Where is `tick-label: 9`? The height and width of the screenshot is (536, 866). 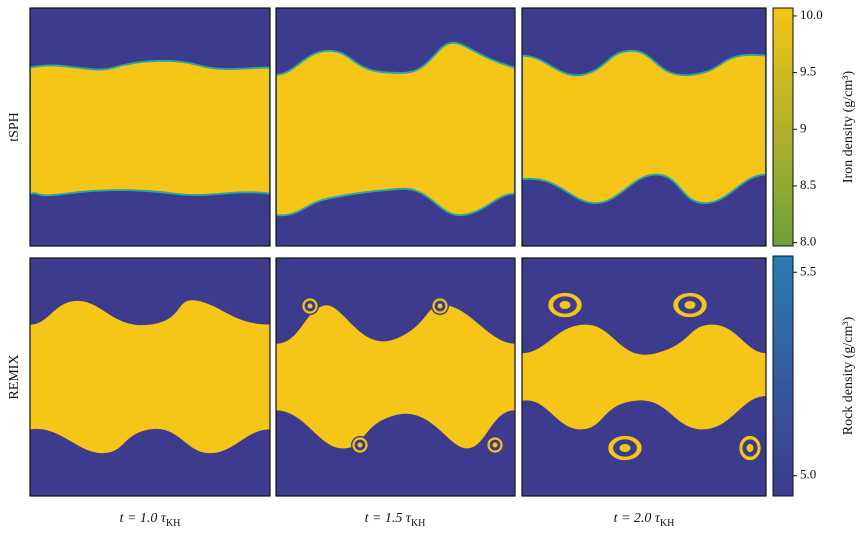 tick-label: 9 is located at coordinates (803, 127).